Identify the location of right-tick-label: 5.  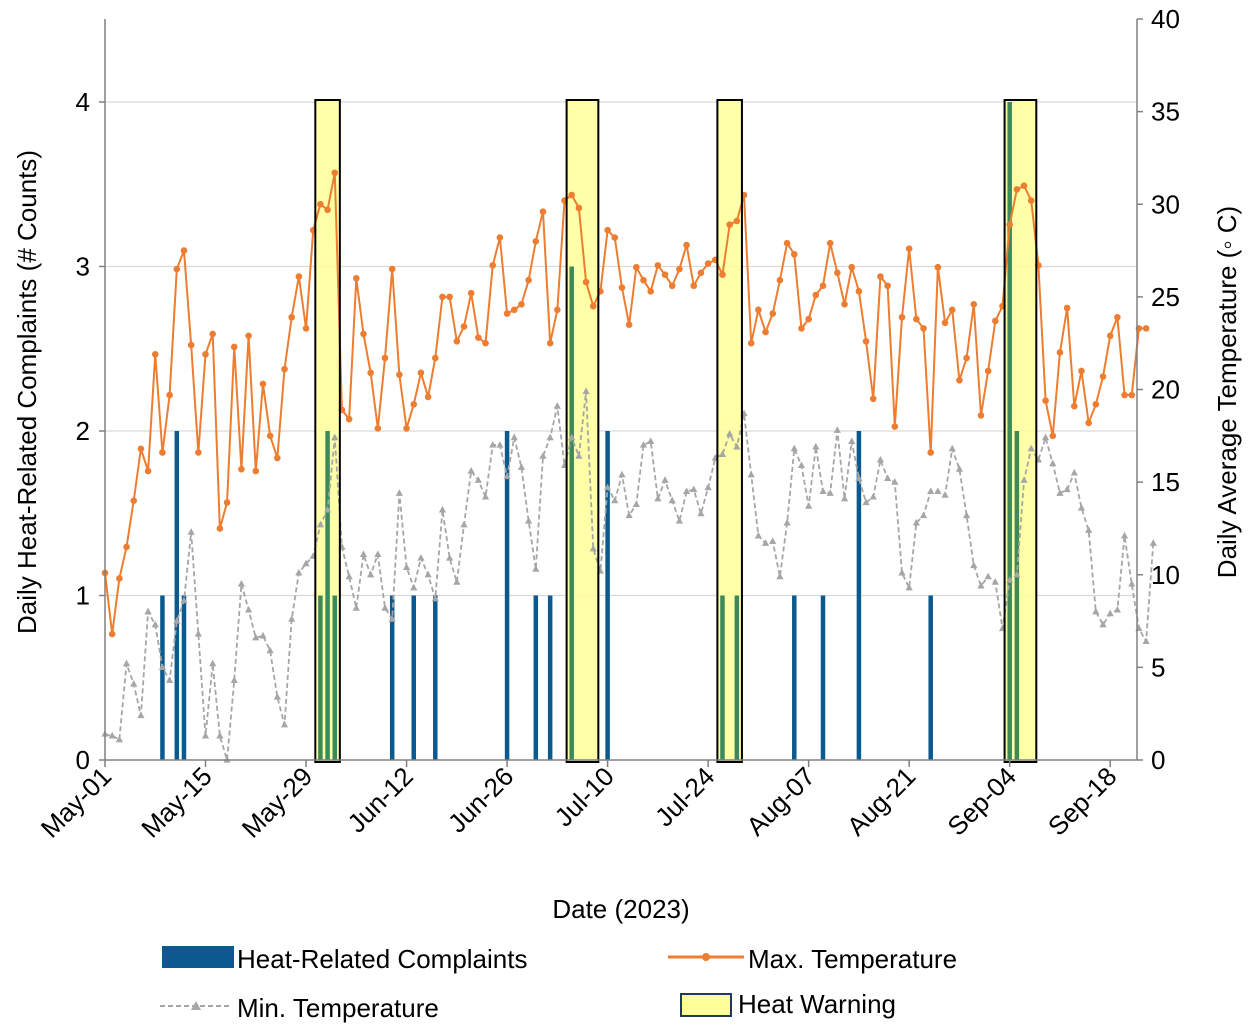
(1158, 667).